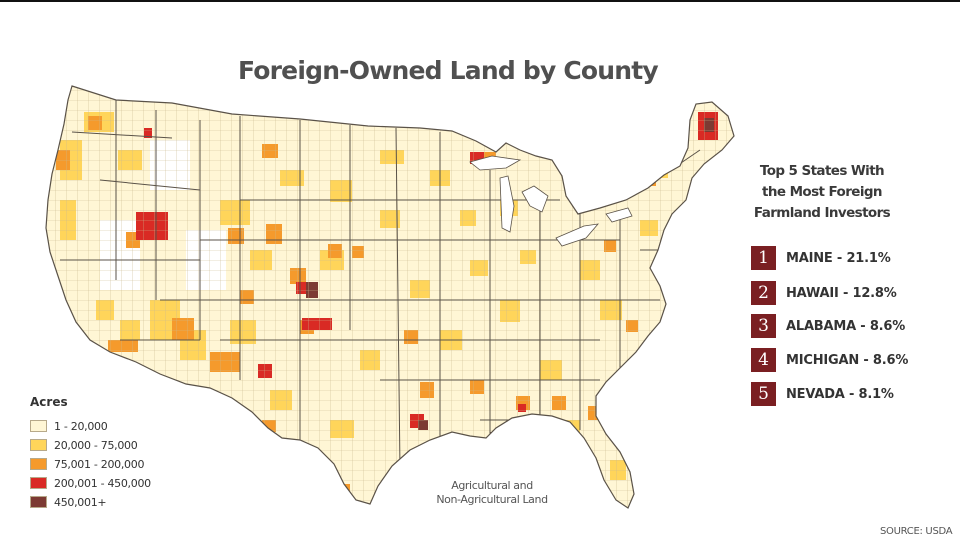  I want to click on top5-heading-line-1: Top 5 States With, so click(822, 171).